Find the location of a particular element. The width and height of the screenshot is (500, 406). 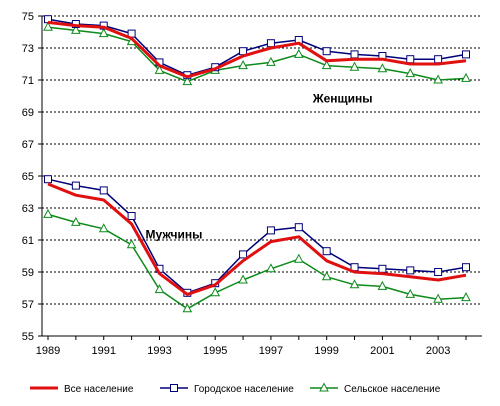

y-tick-label: 65 is located at coordinates (28, 177).